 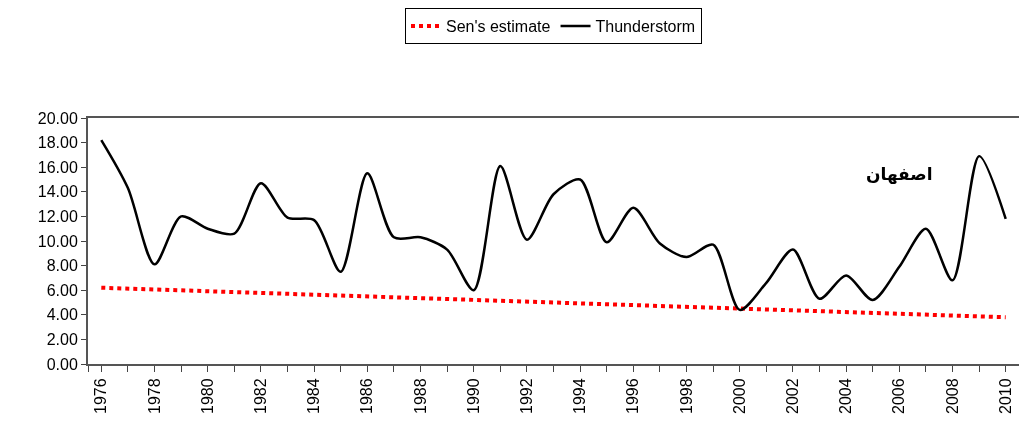 I want to click on x-tick-label: 1980, so click(x=207, y=396).